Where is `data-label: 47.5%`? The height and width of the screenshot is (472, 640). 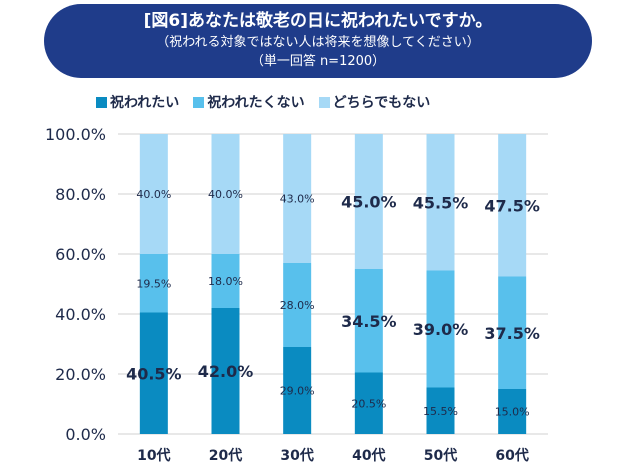 data-label: 47.5% is located at coordinates (512, 205).